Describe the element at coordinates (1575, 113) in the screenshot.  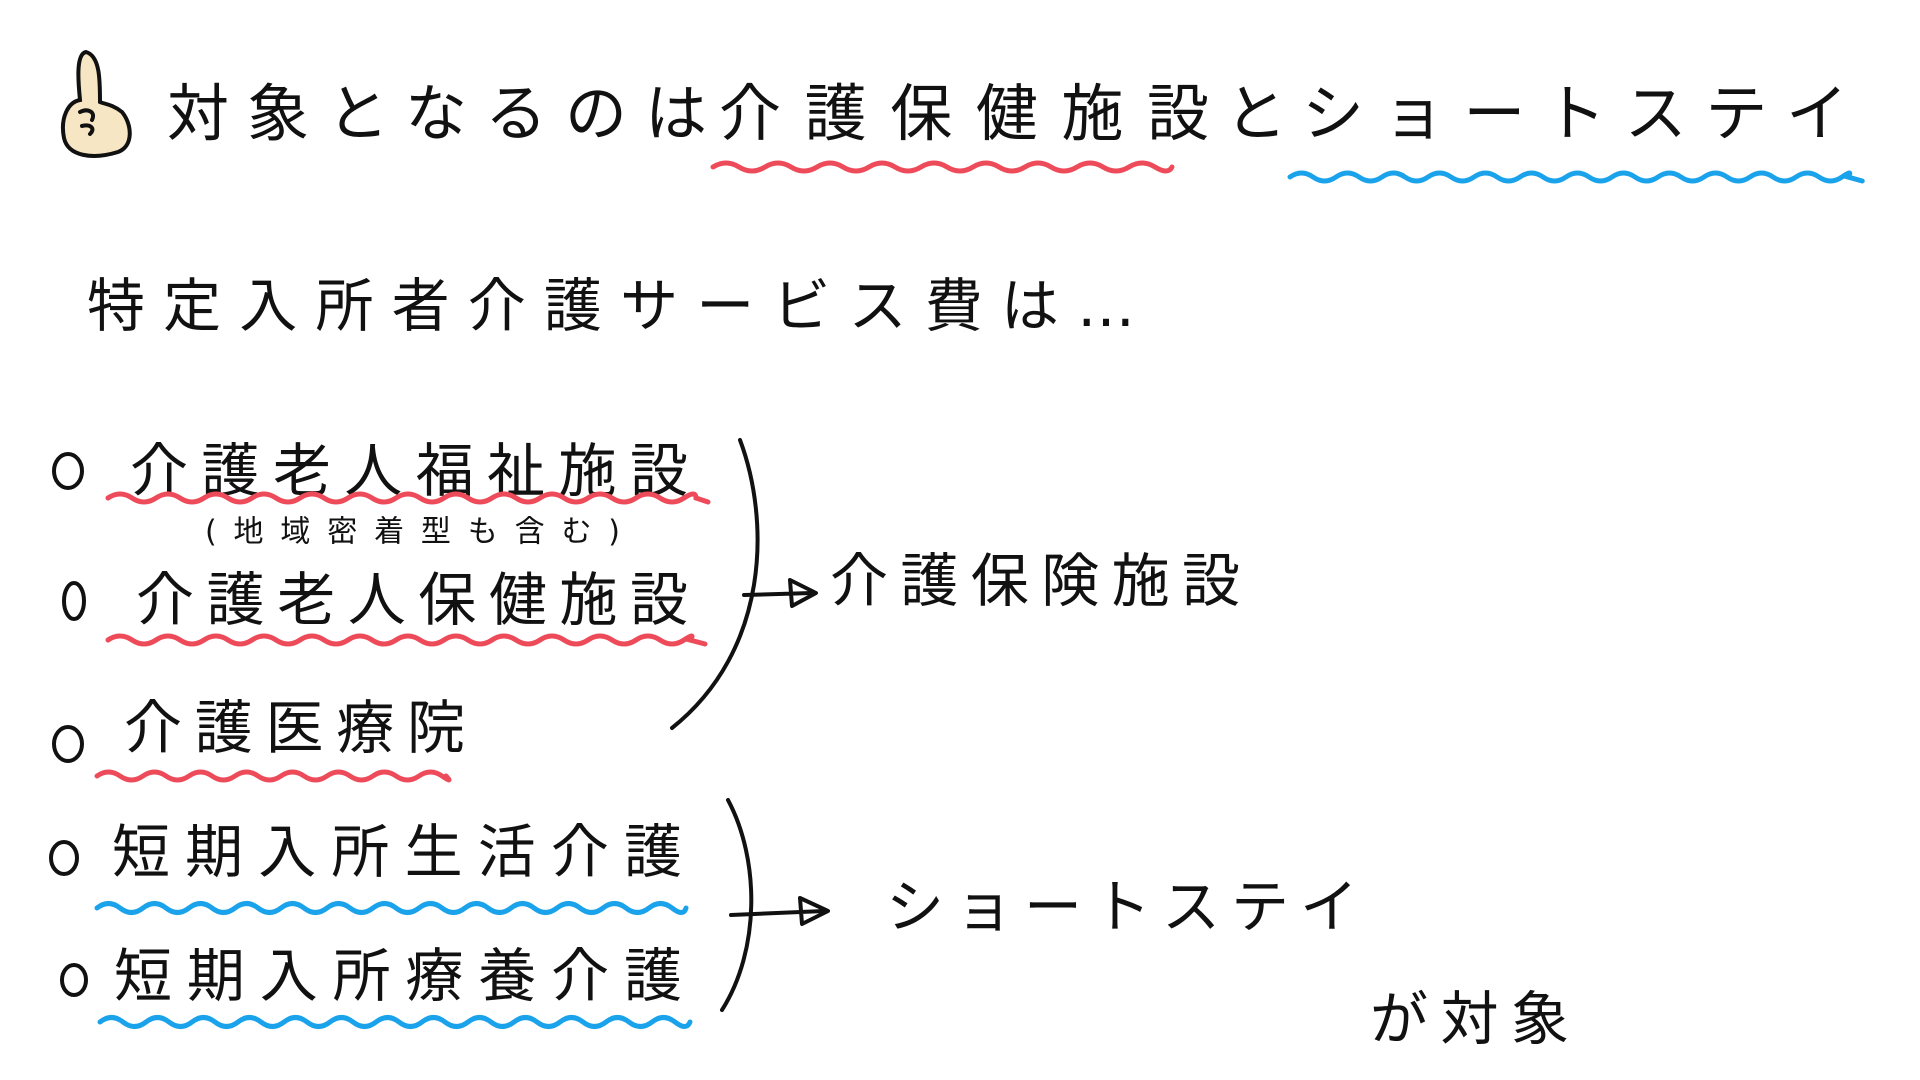
I see `title-keyword: ショートステイ` at that location.